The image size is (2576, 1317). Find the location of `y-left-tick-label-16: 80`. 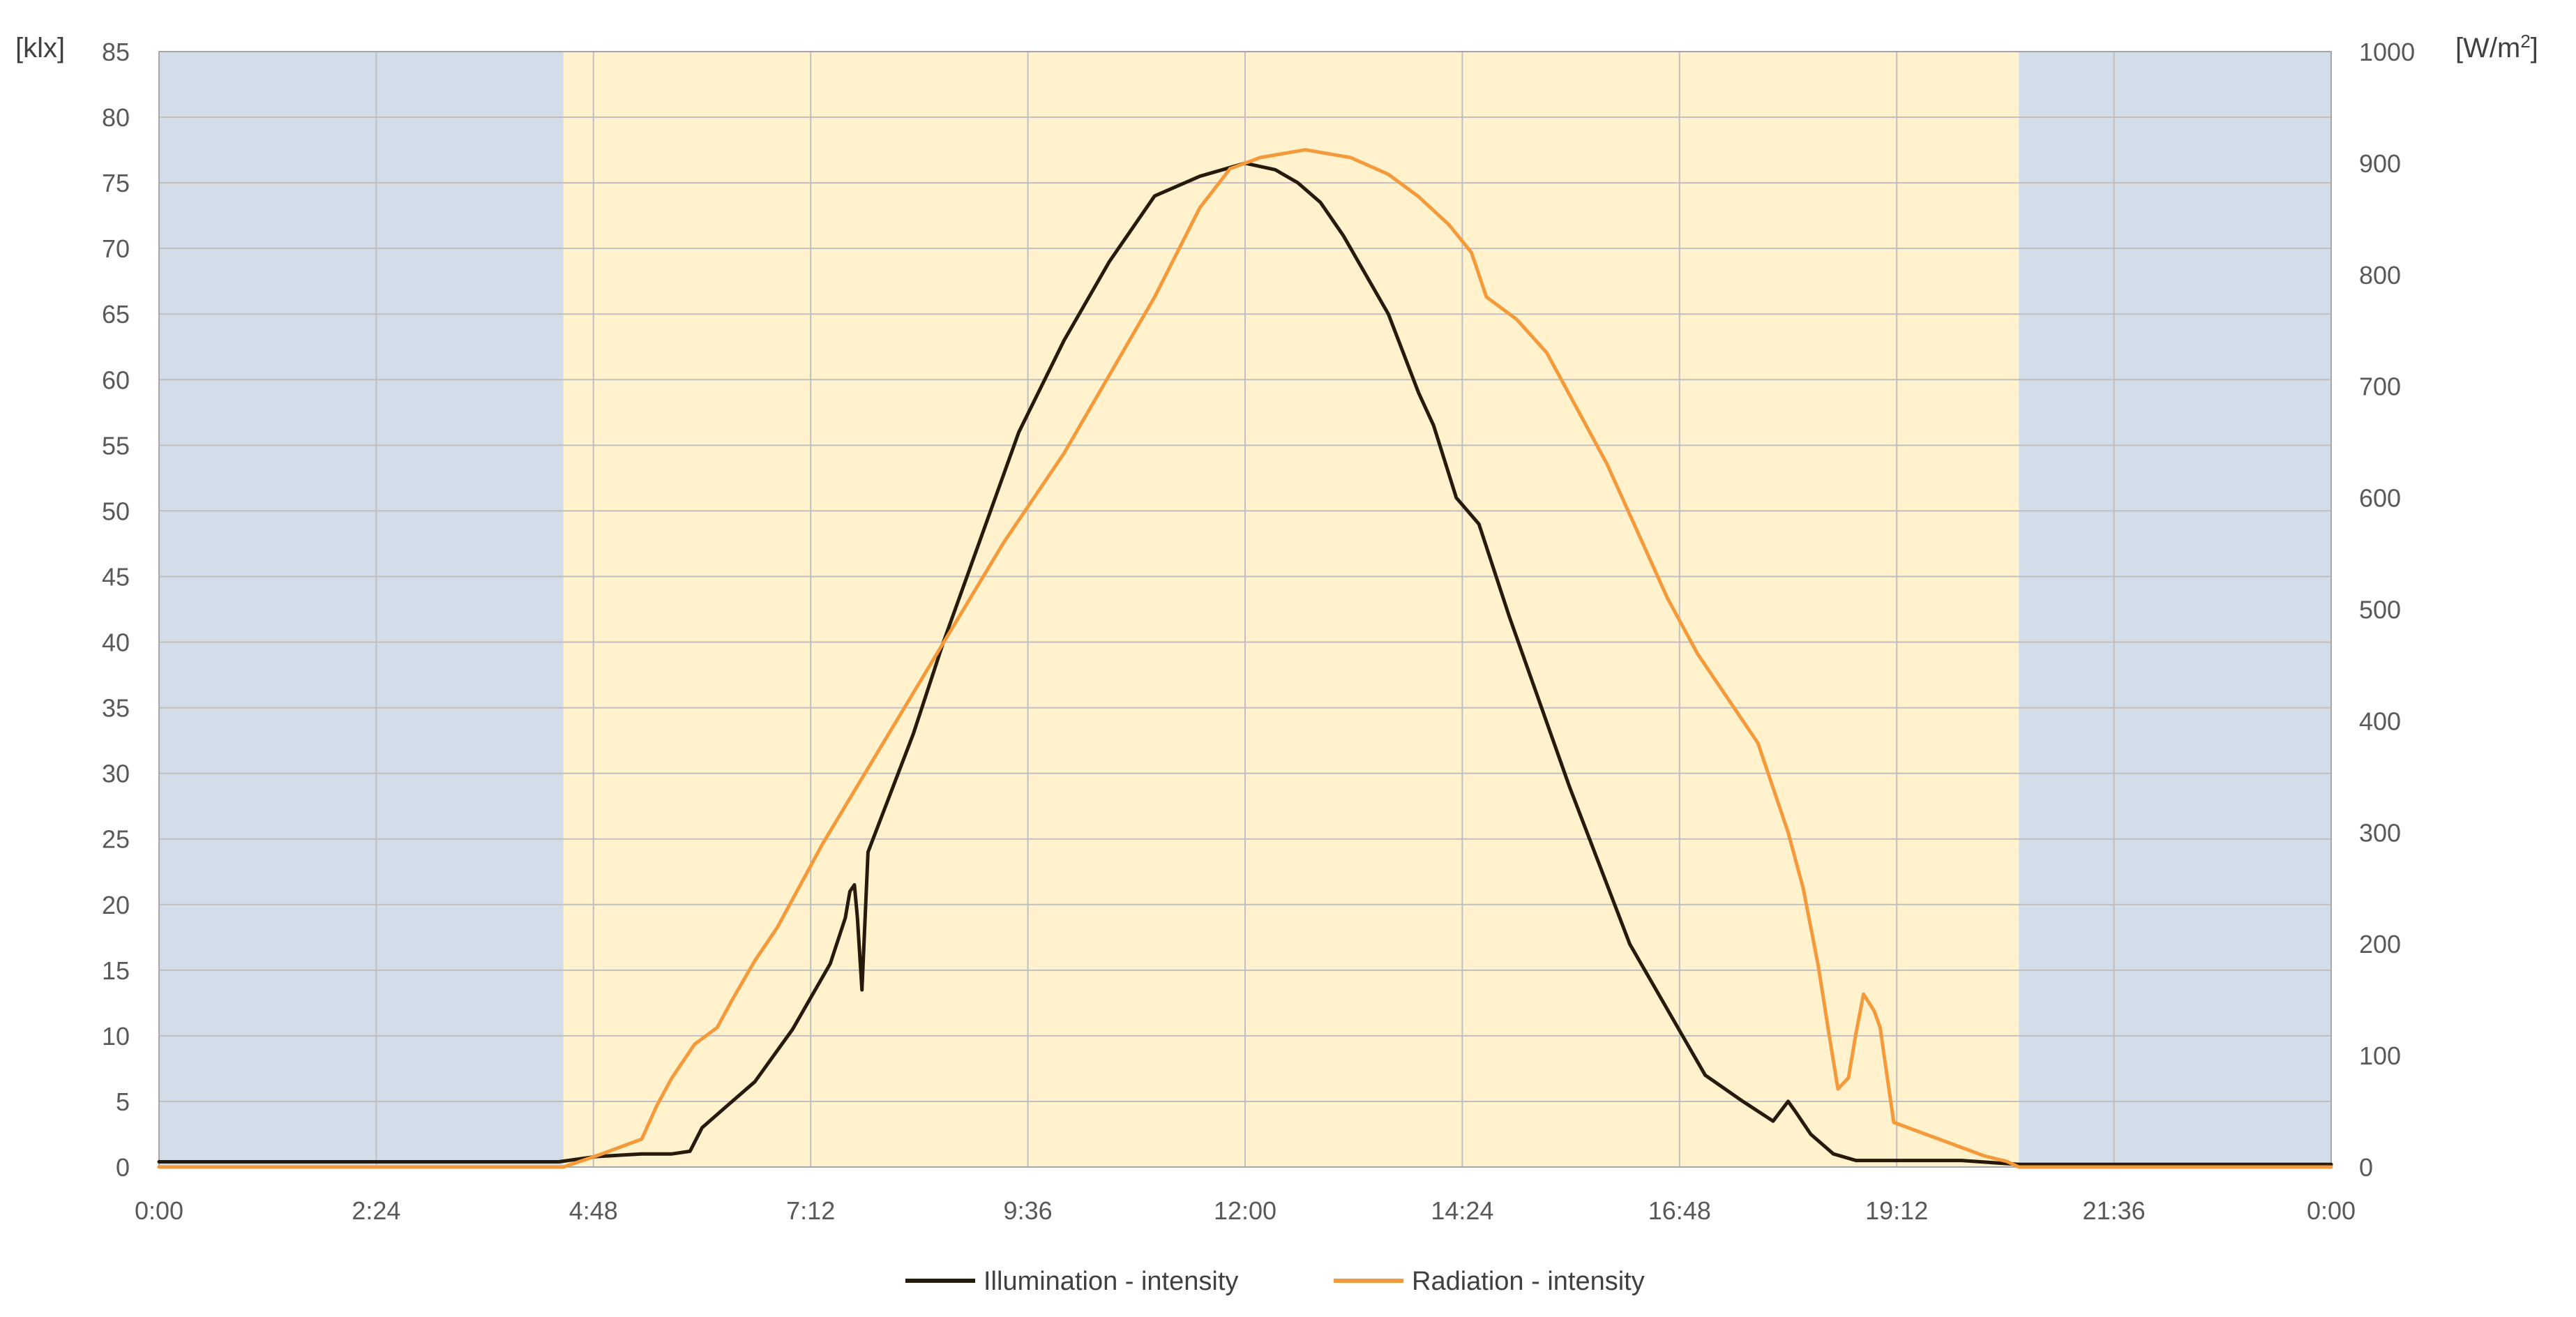

y-left-tick-label-16: 80 is located at coordinates (116, 117).